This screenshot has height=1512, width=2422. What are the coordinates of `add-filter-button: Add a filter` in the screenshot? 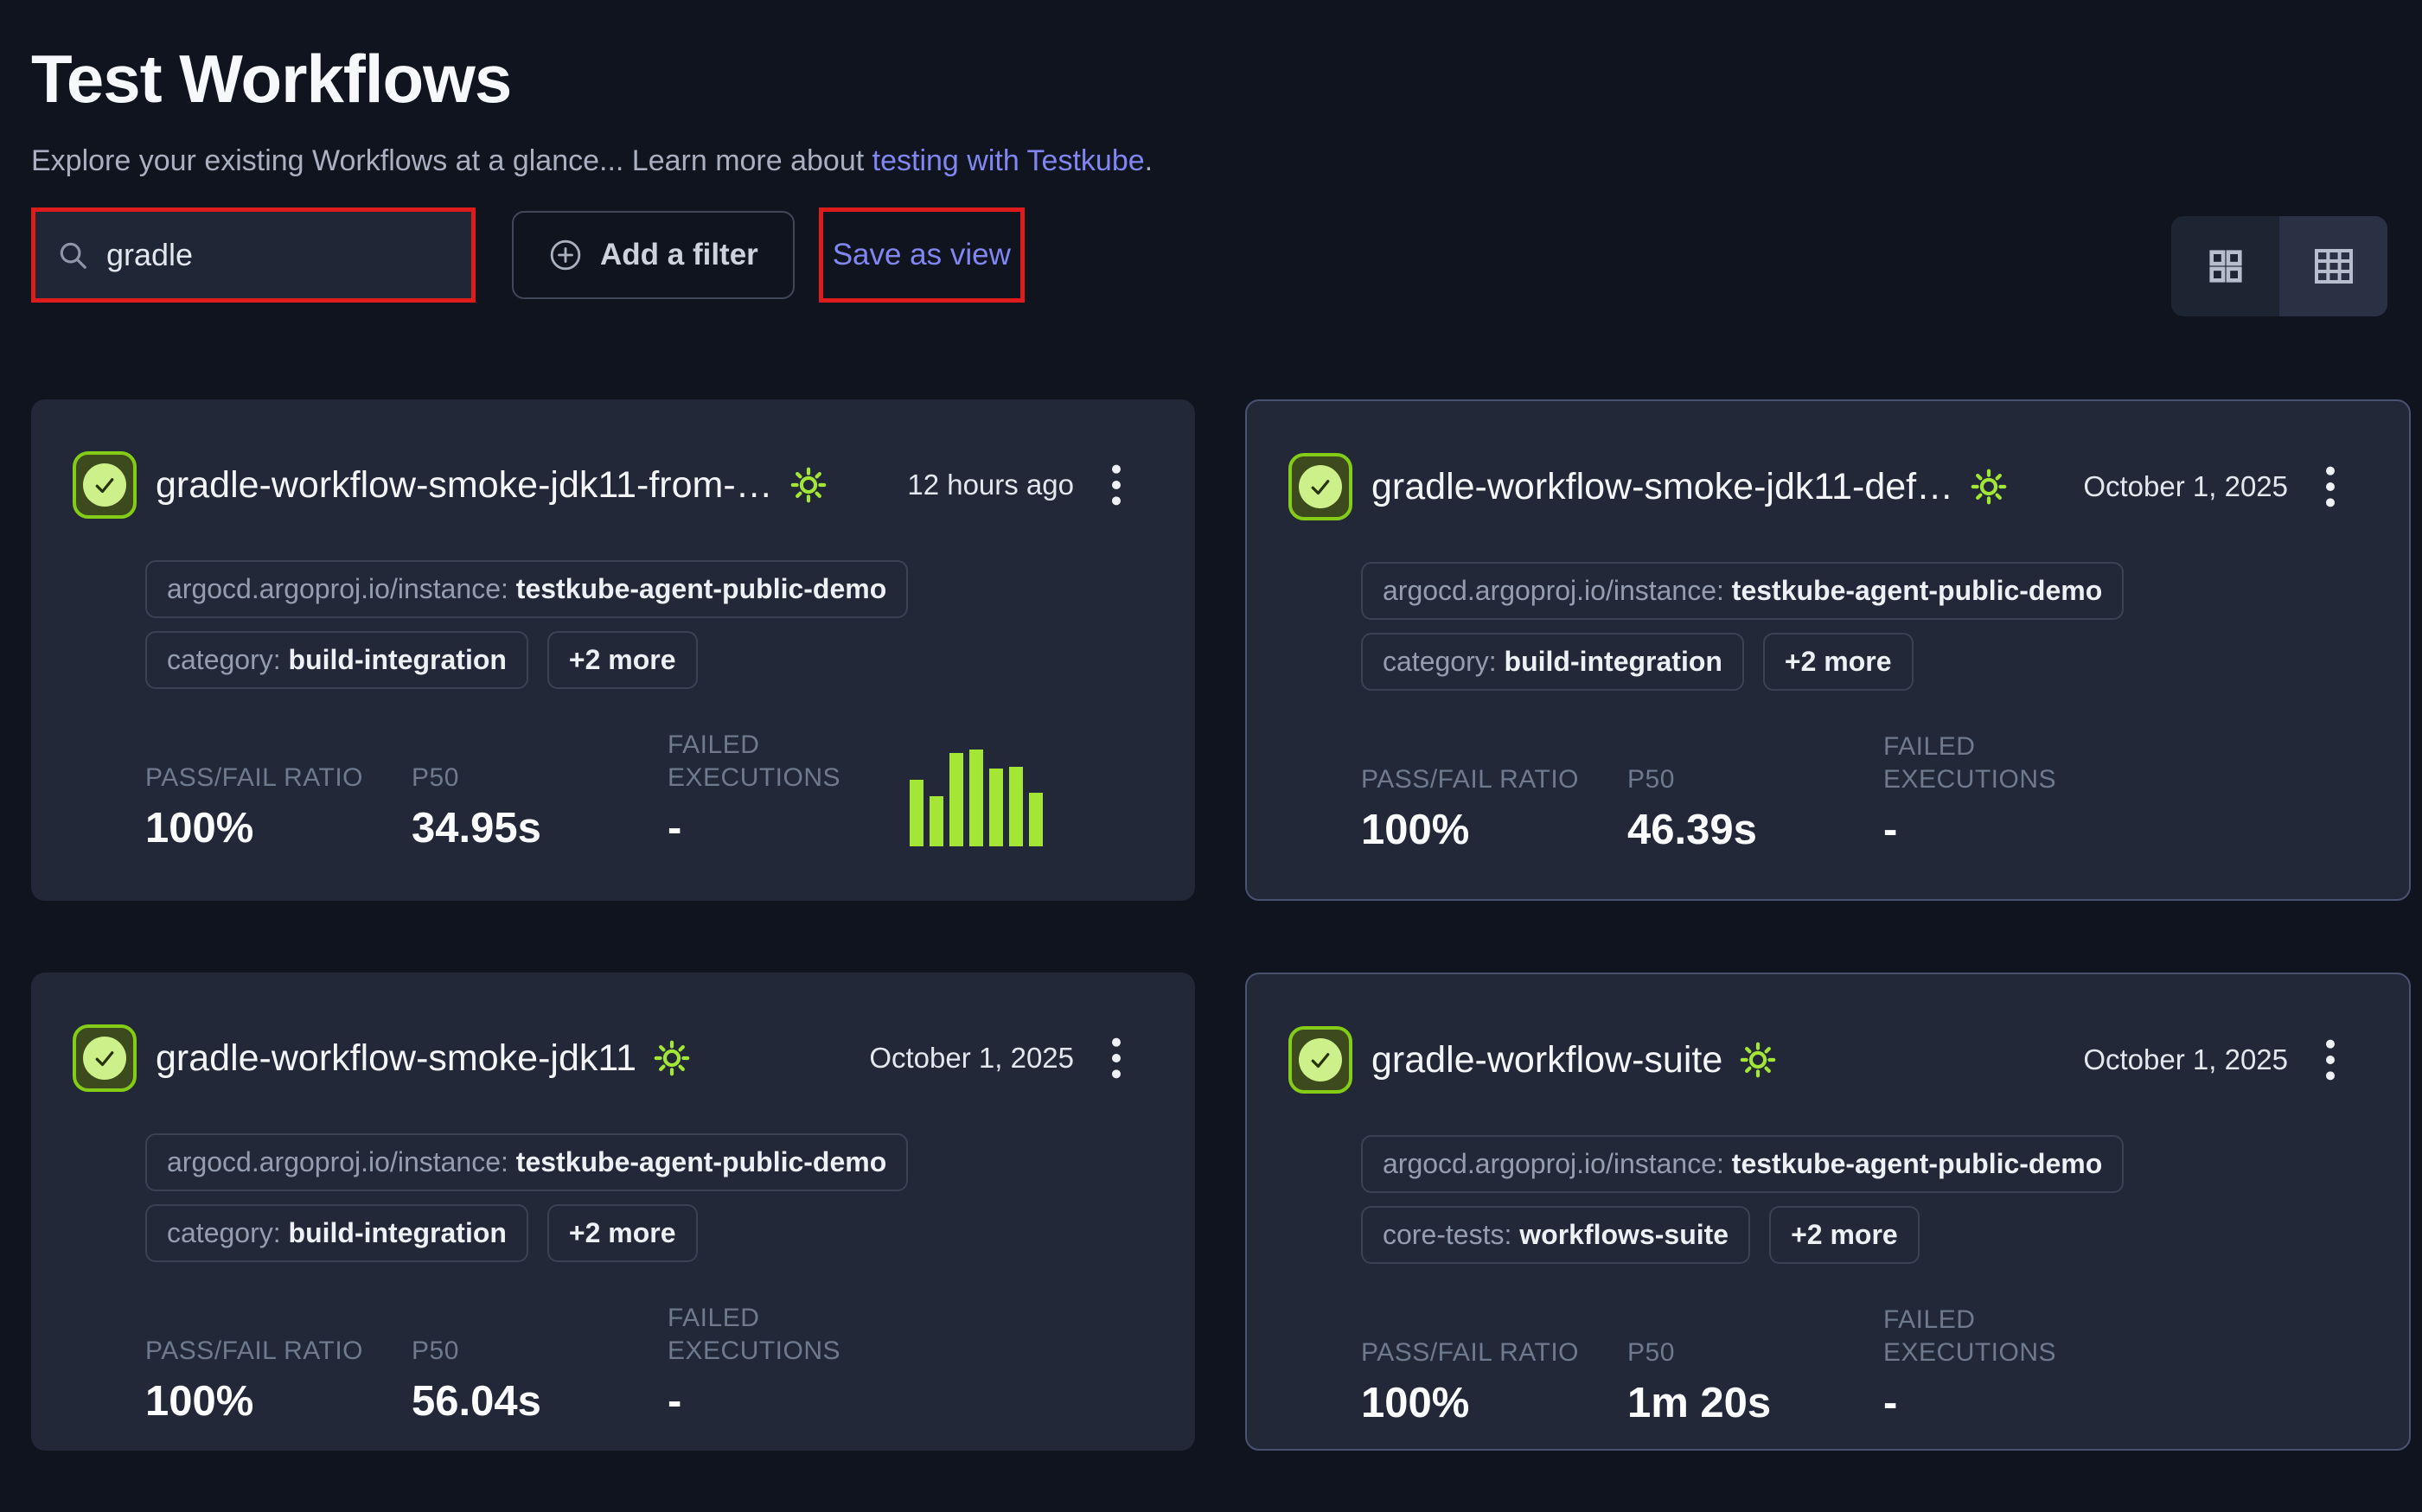 It's located at (654, 255).